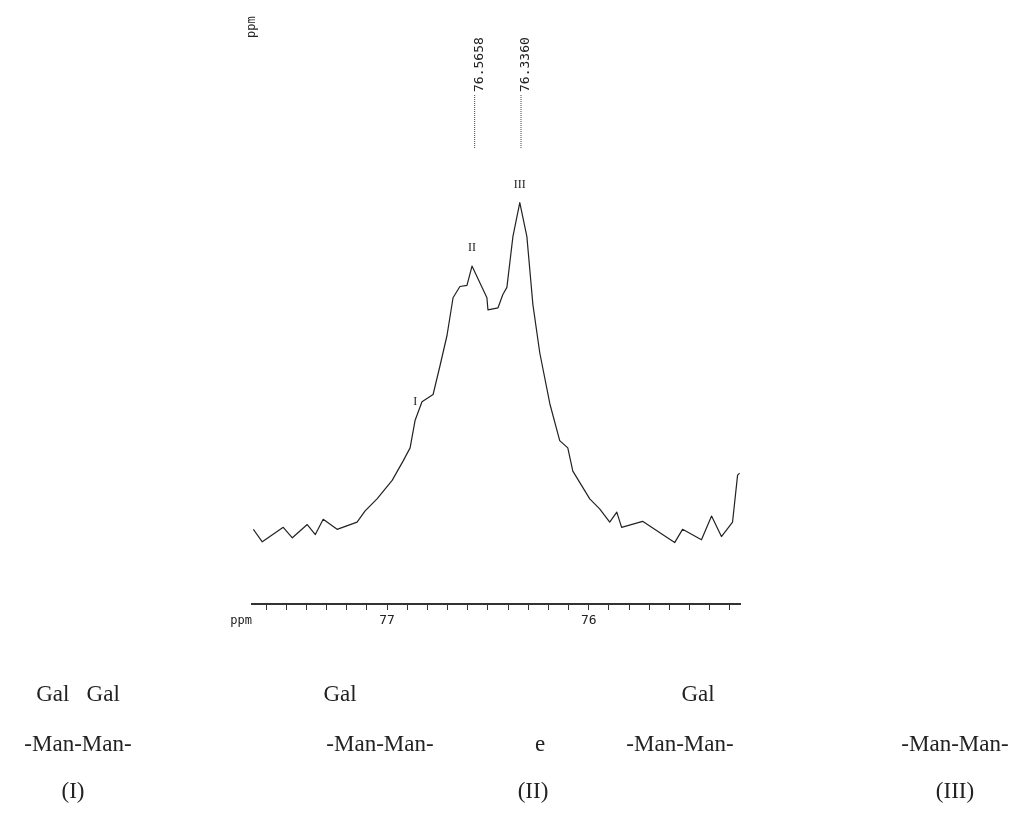 The image size is (1022, 821). What do you see at coordinates (479, 64) in the screenshot?
I see `annotation: 76.5658` at bounding box center [479, 64].